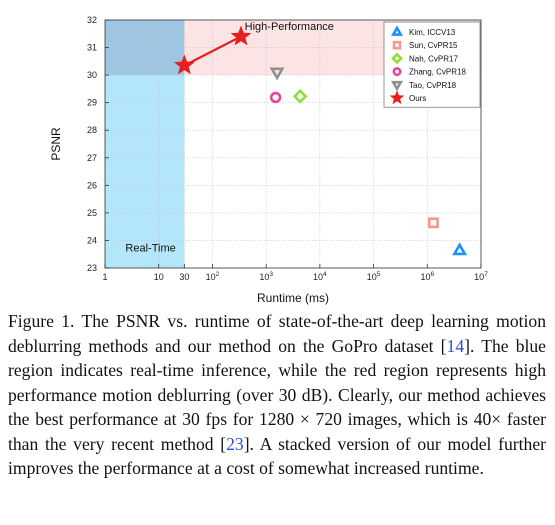 The image size is (555, 525). I want to click on real-time-label: Real-Time, so click(150, 248).